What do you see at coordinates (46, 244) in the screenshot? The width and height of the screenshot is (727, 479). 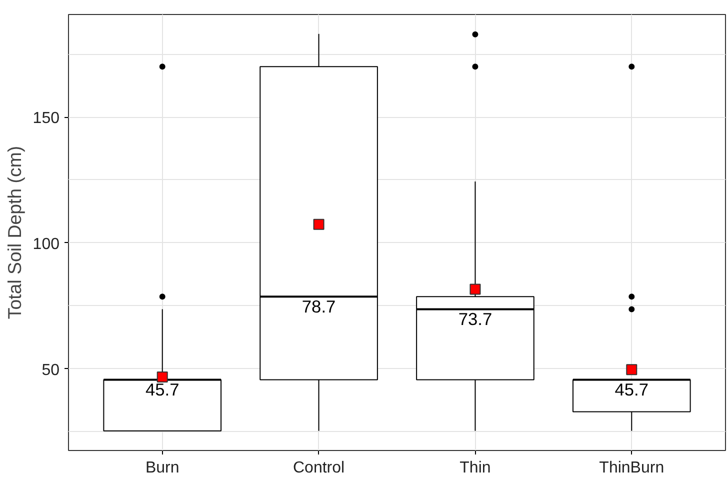 I see `y-tick-label: 100` at bounding box center [46, 244].